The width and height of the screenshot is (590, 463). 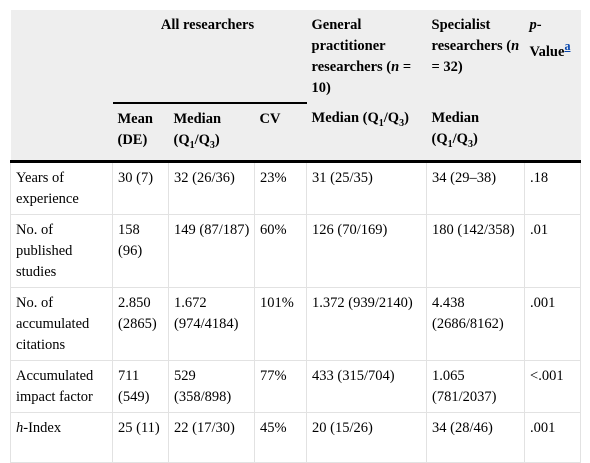 I want to click on table-cell: 180 (142/358), so click(x=476, y=250).